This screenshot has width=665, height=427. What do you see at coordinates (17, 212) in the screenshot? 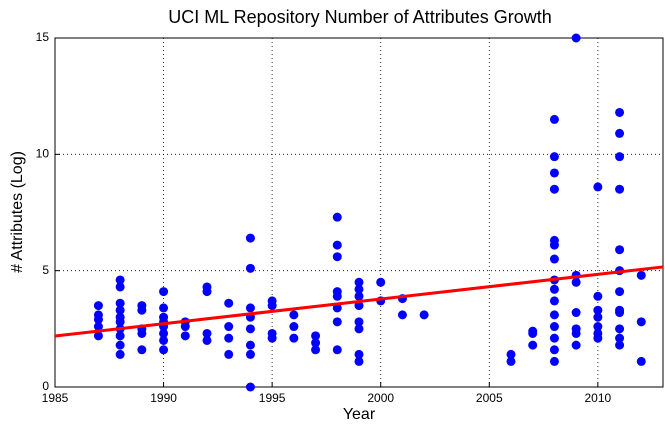
I see `y-axis-label: # Attributes (Log)` at bounding box center [17, 212].